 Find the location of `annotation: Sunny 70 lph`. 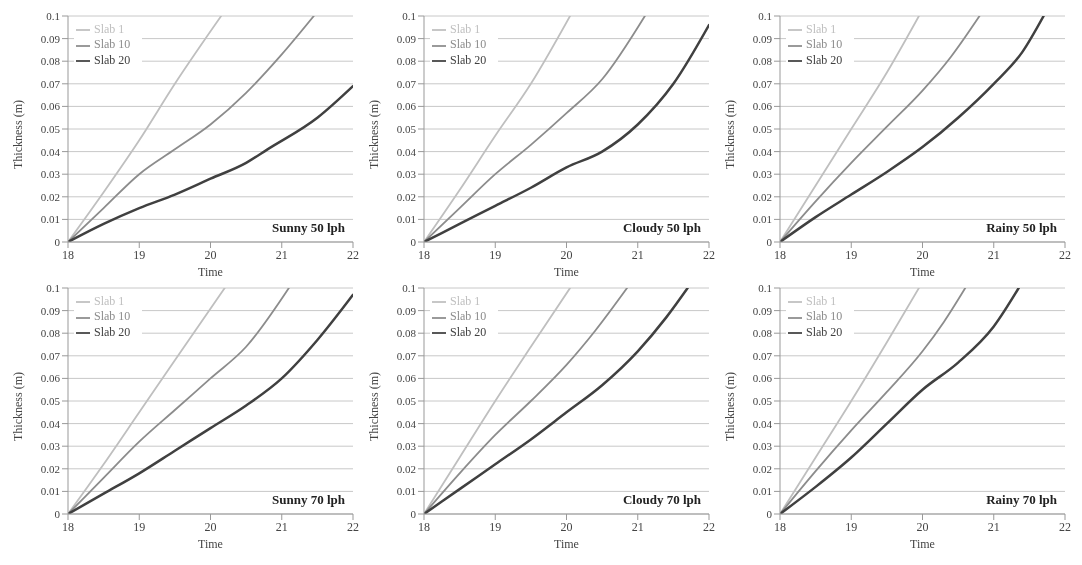

annotation: Sunny 70 lph is located at coordinates (308, 500).